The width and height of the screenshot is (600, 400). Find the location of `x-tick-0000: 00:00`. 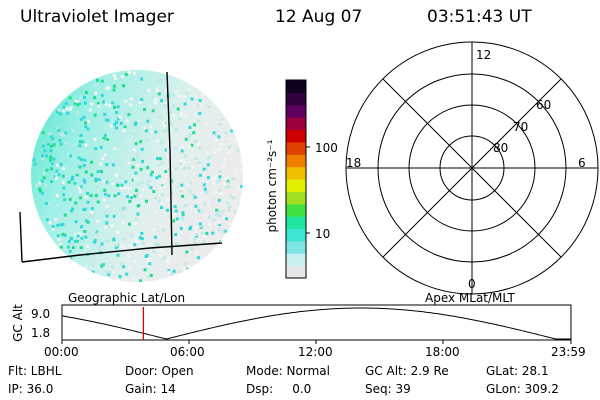

x-tick-0000: 00:00 is located at coordinates (61, 352).